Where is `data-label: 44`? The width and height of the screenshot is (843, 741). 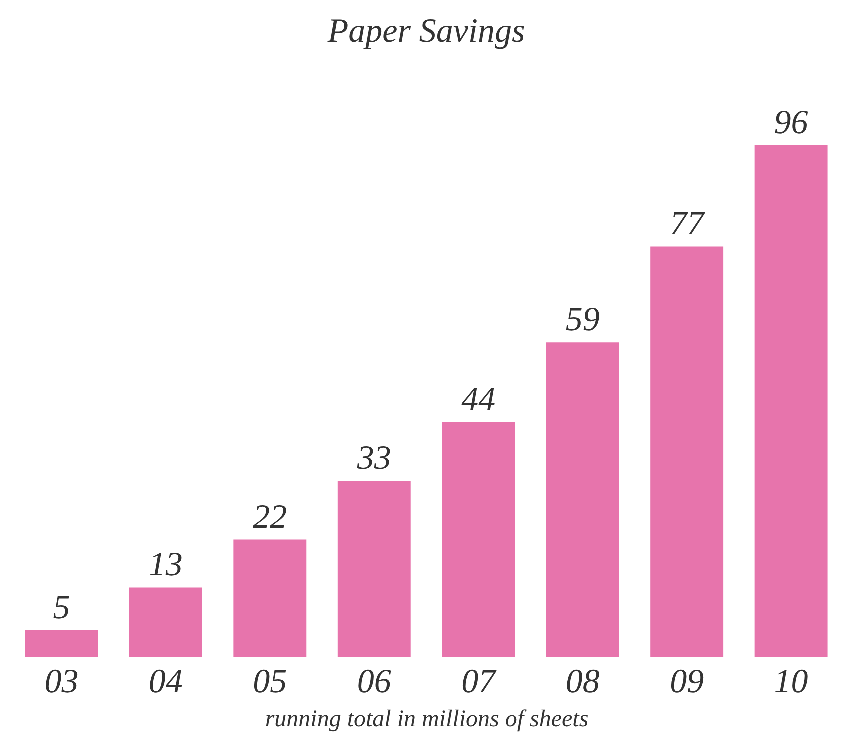
data-label: 44 is located at coordinates (479, 400).